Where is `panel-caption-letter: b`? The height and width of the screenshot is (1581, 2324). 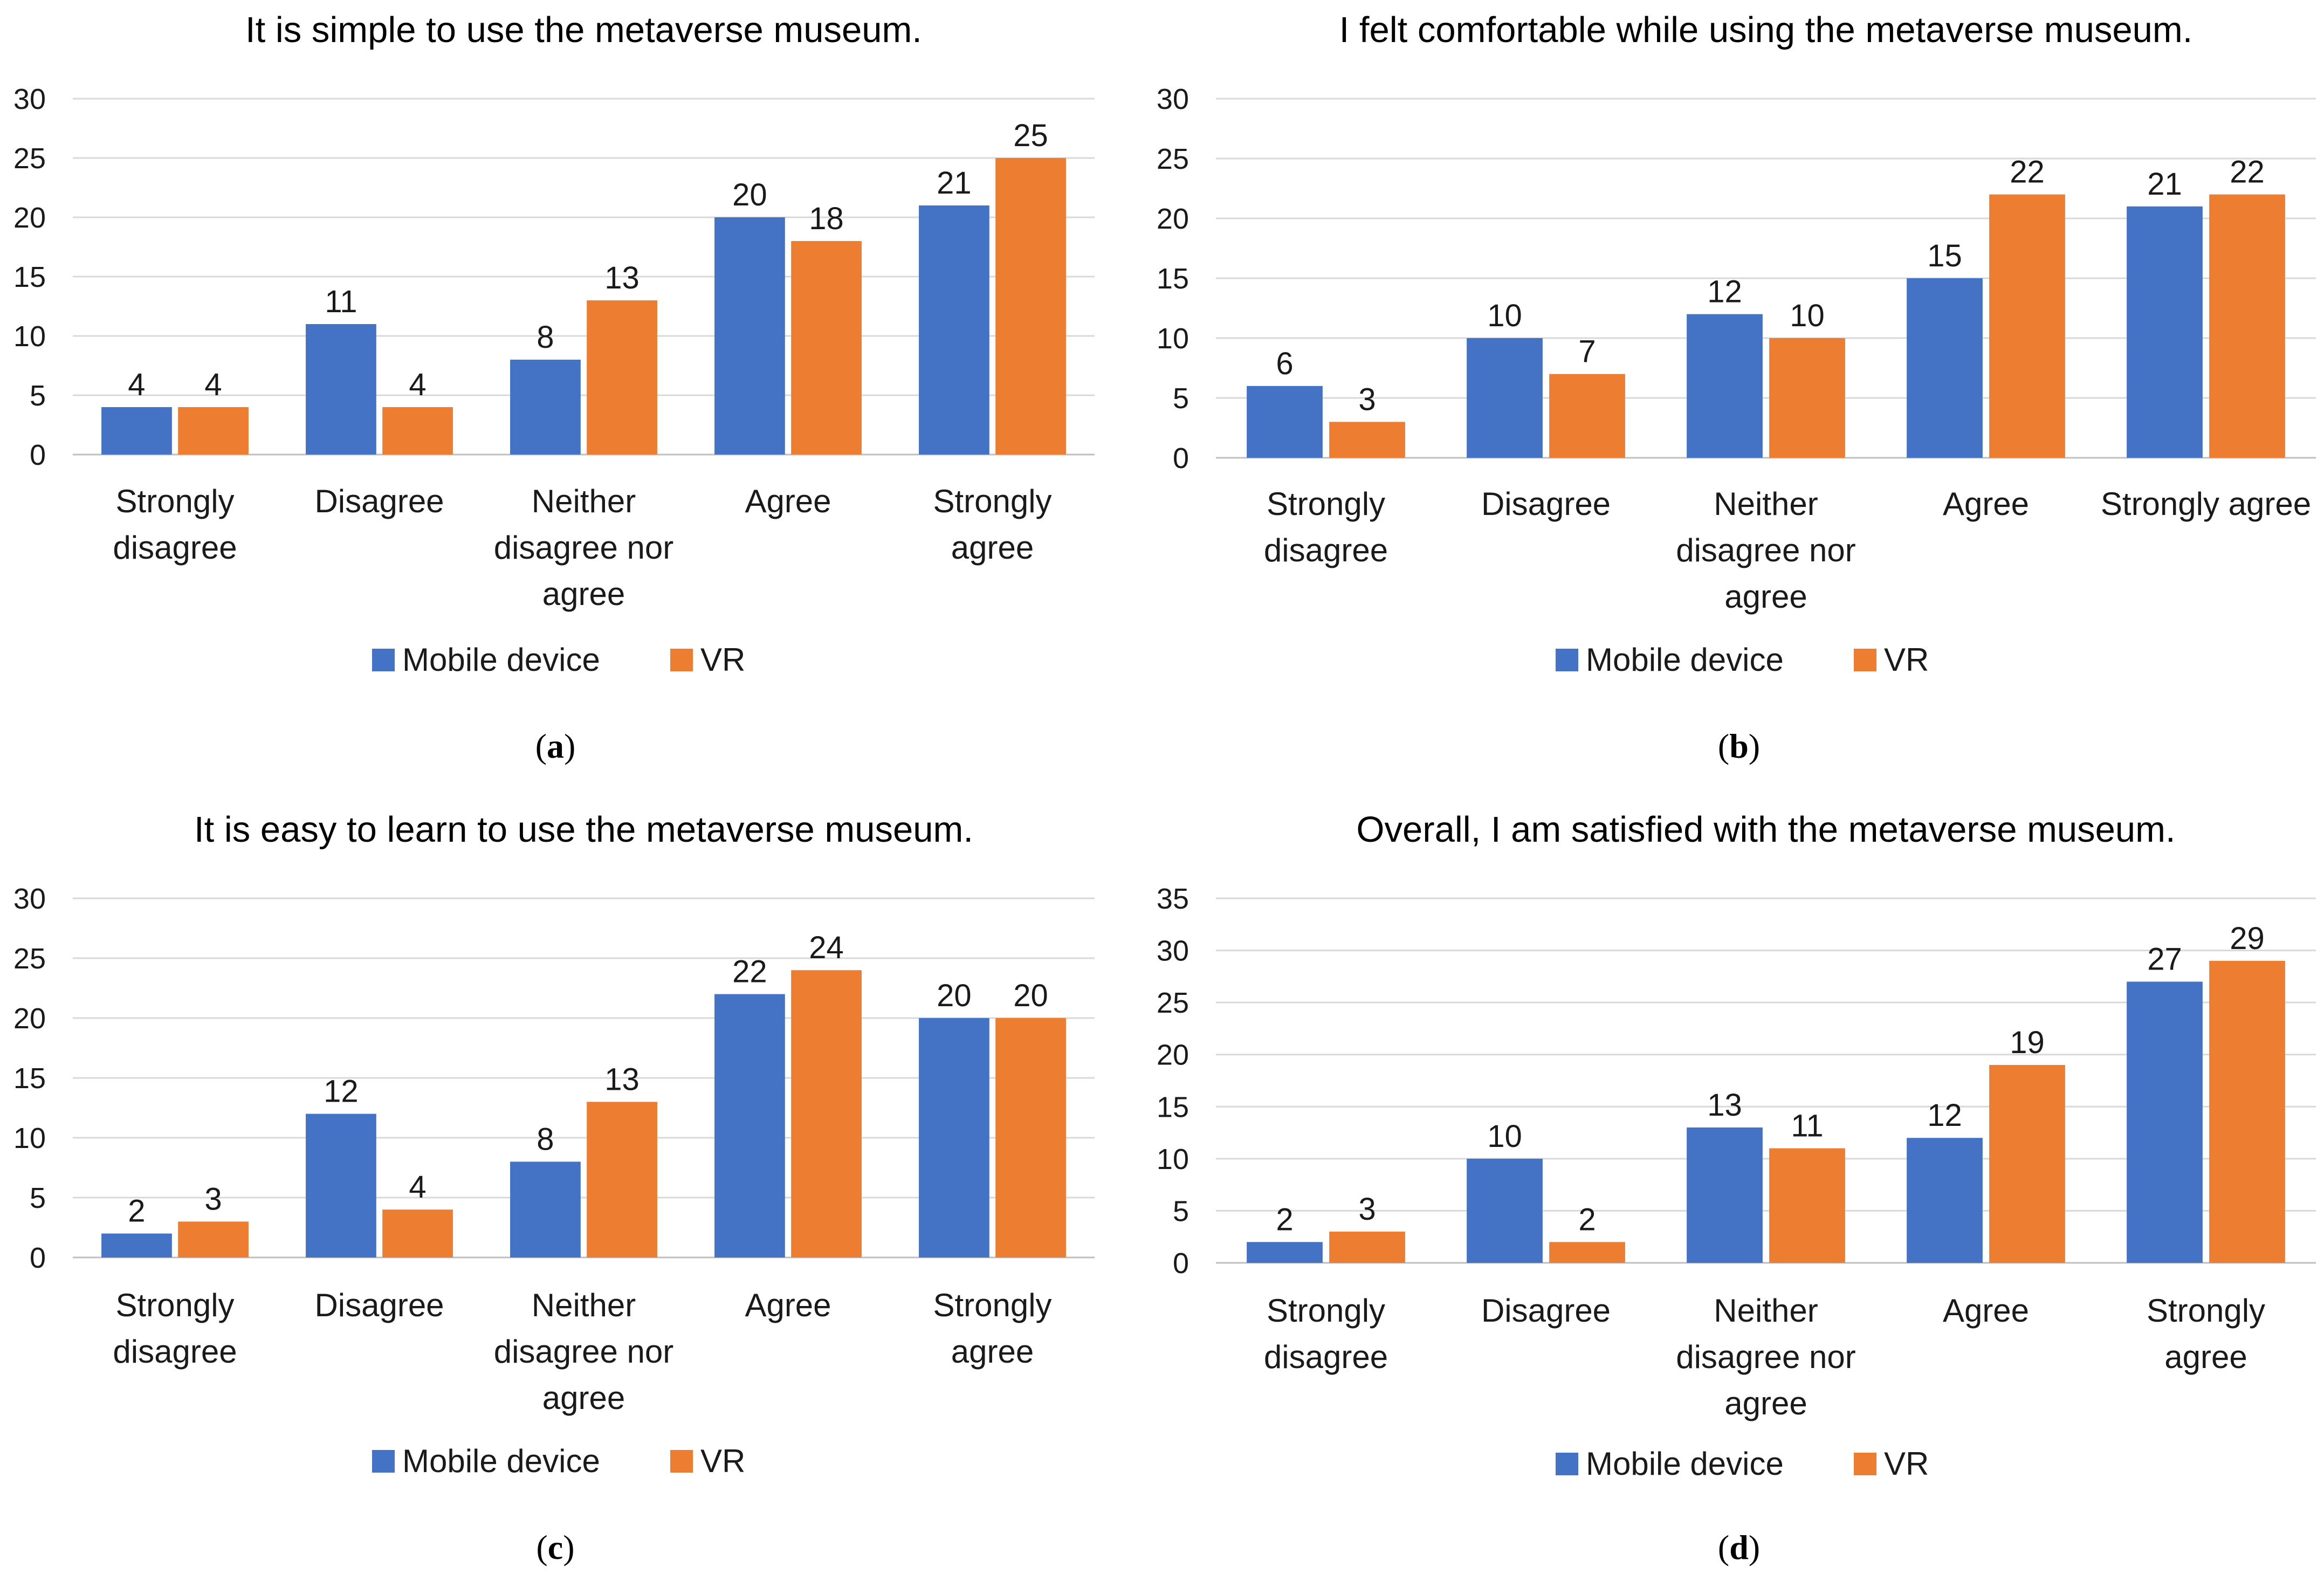 panel-caption-letter: b is located at coordinates (1739, 746).